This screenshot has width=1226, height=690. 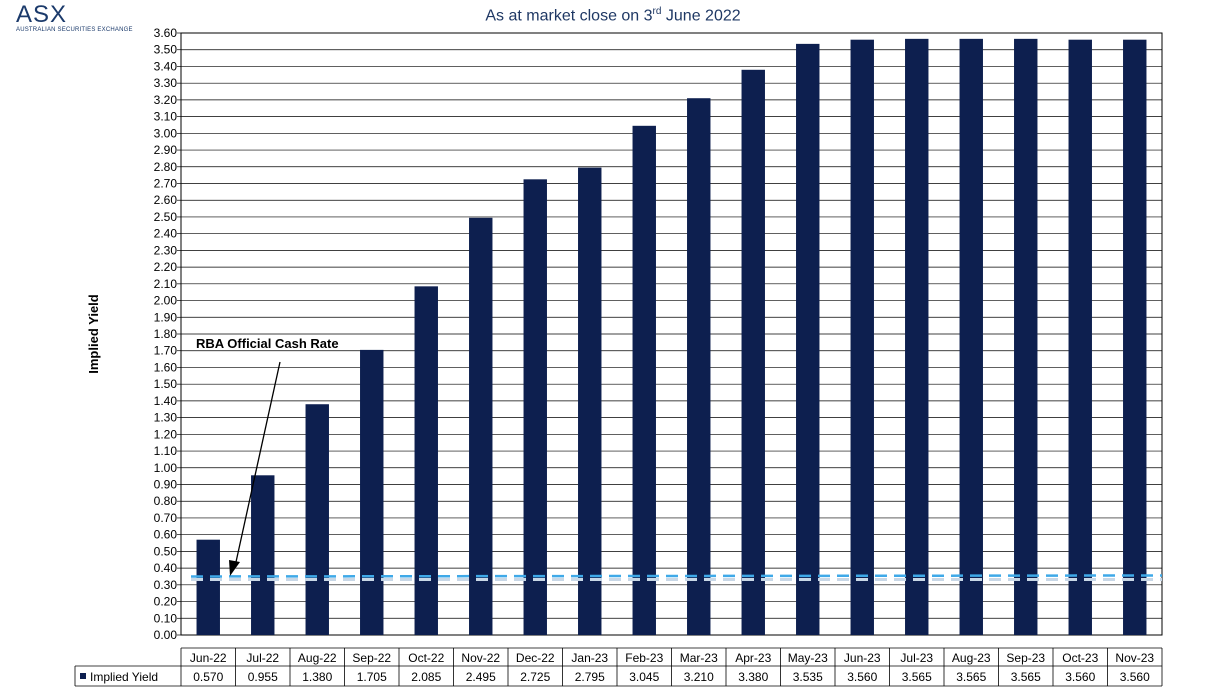 I want to click on annotation-arrow-line, so click(x=258, y=462).